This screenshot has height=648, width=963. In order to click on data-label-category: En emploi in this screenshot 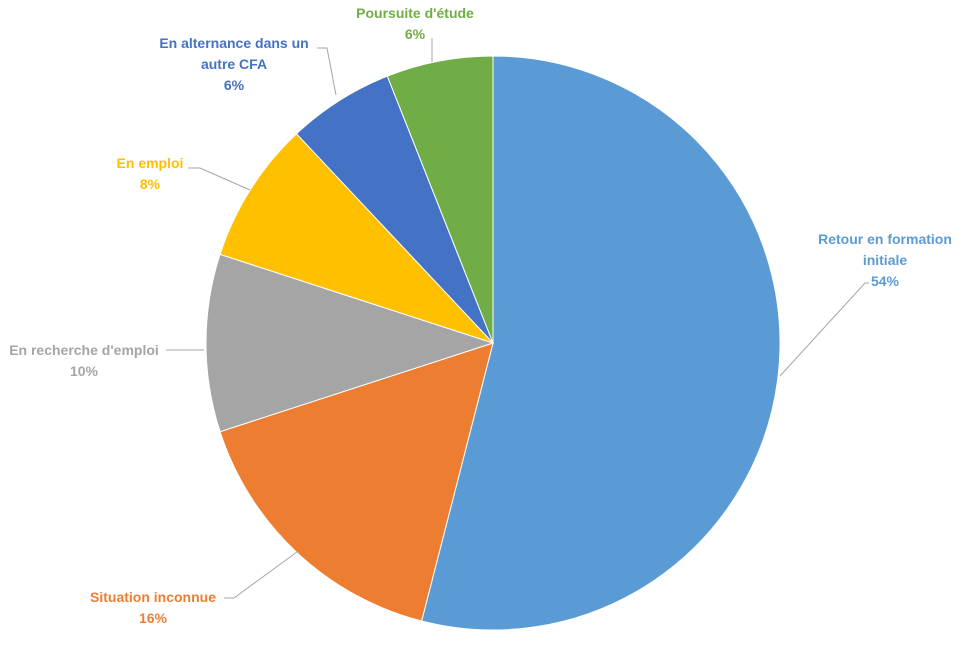, I will do `click(150, 163)`.